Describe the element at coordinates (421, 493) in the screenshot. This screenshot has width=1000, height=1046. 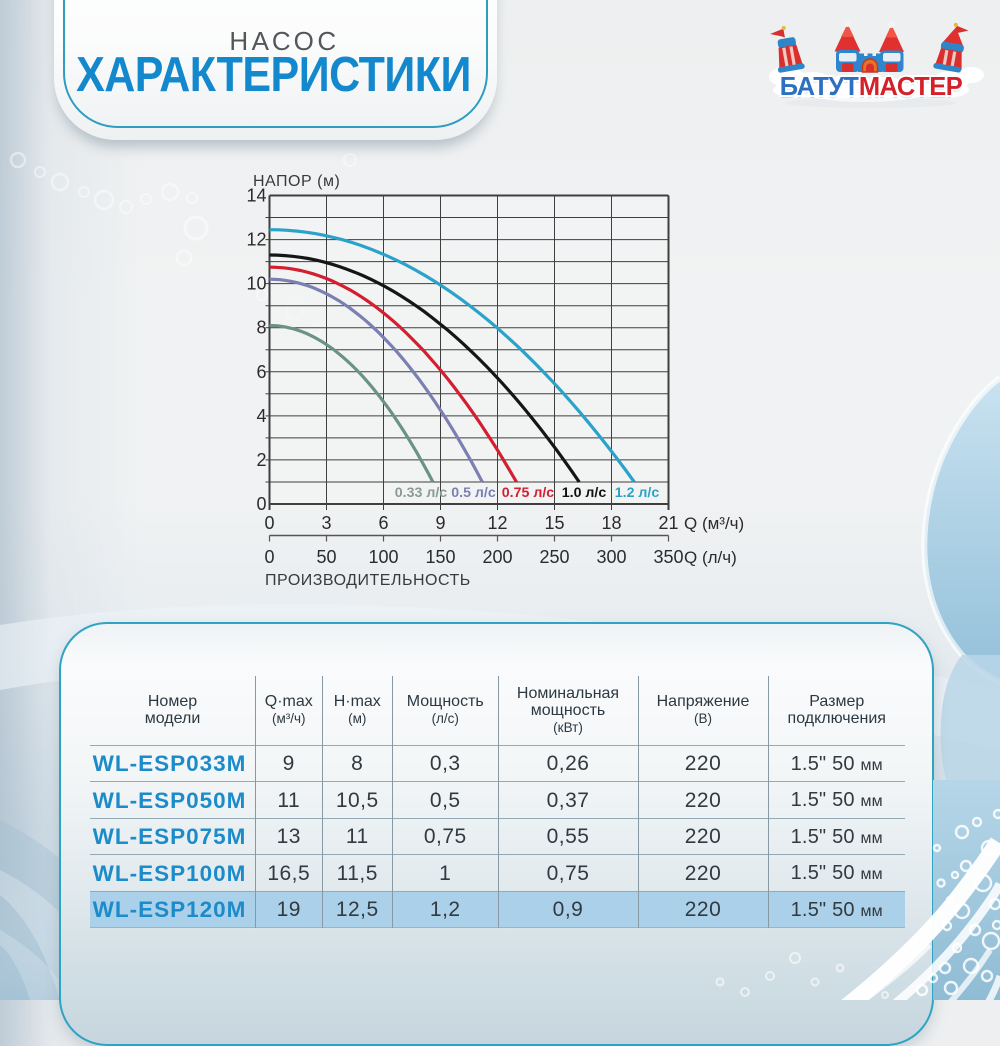
I see `svg-text: 0.33 л/с` at that location.